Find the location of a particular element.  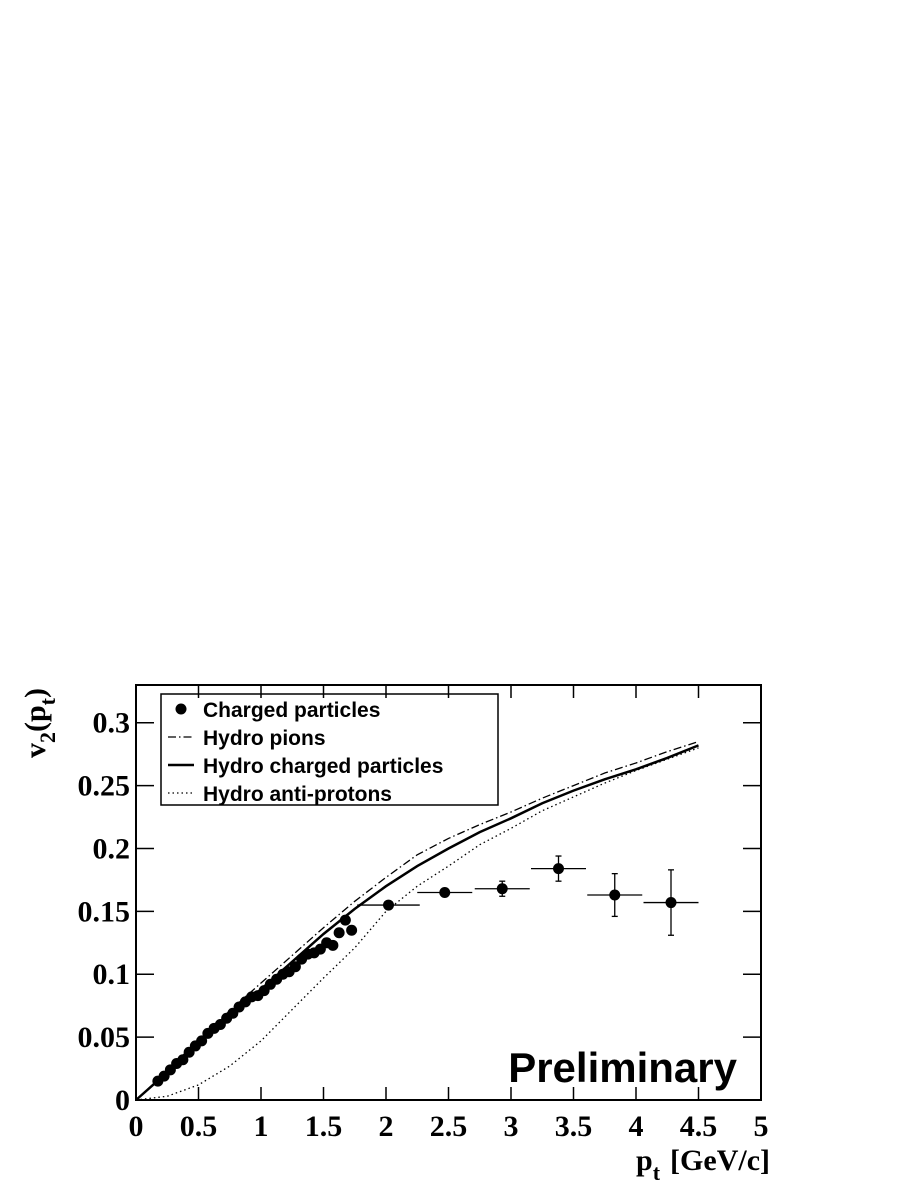

y-label-part: t is located at coordinates (47, 701).